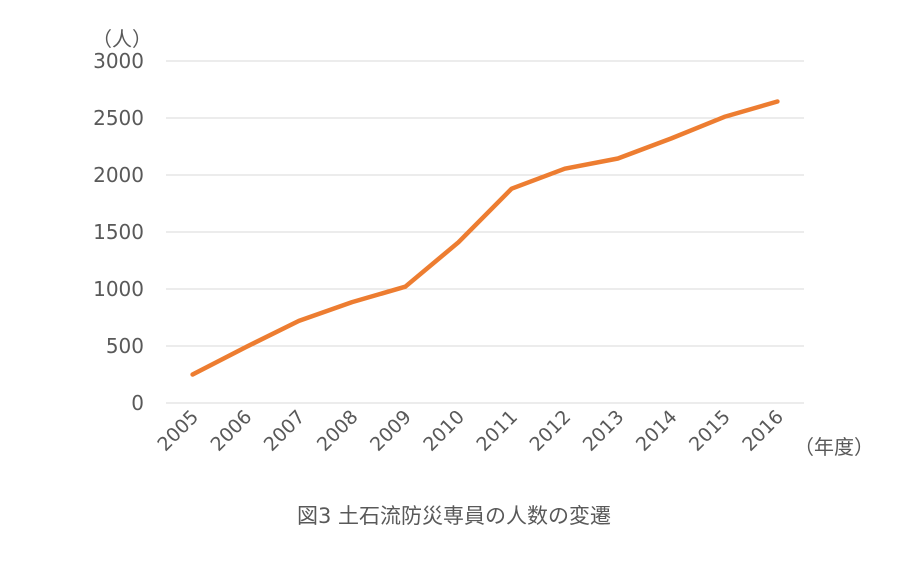 Image resolution: width=908 pixels, height=564 pixels. Describe the element at coordinates (285, 431) in the screenshot. I see `x-tick-label: 2007` at that location.